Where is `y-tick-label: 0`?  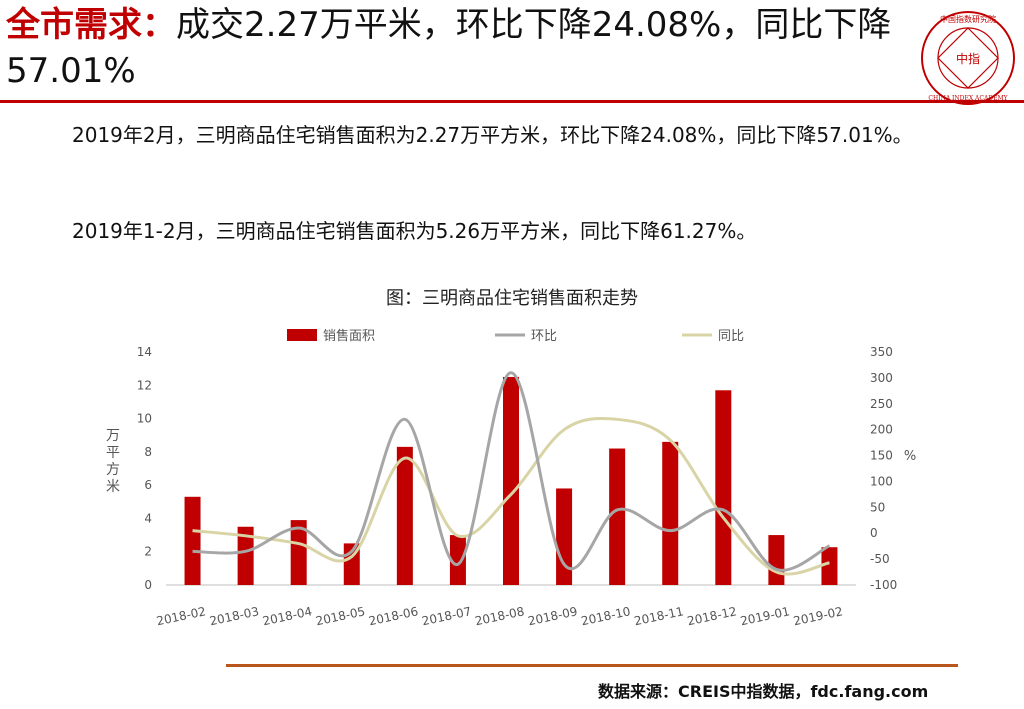
y-tick-label: 0 is located at coordinates (148, 585).